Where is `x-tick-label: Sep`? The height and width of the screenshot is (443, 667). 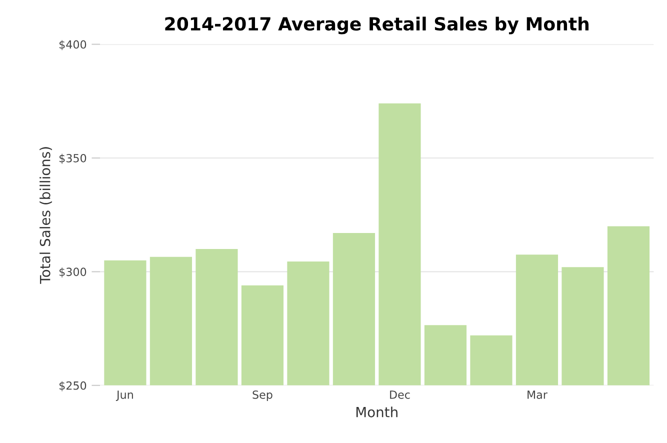 x-tick-label: Sep is located at coordinates (262, 396).